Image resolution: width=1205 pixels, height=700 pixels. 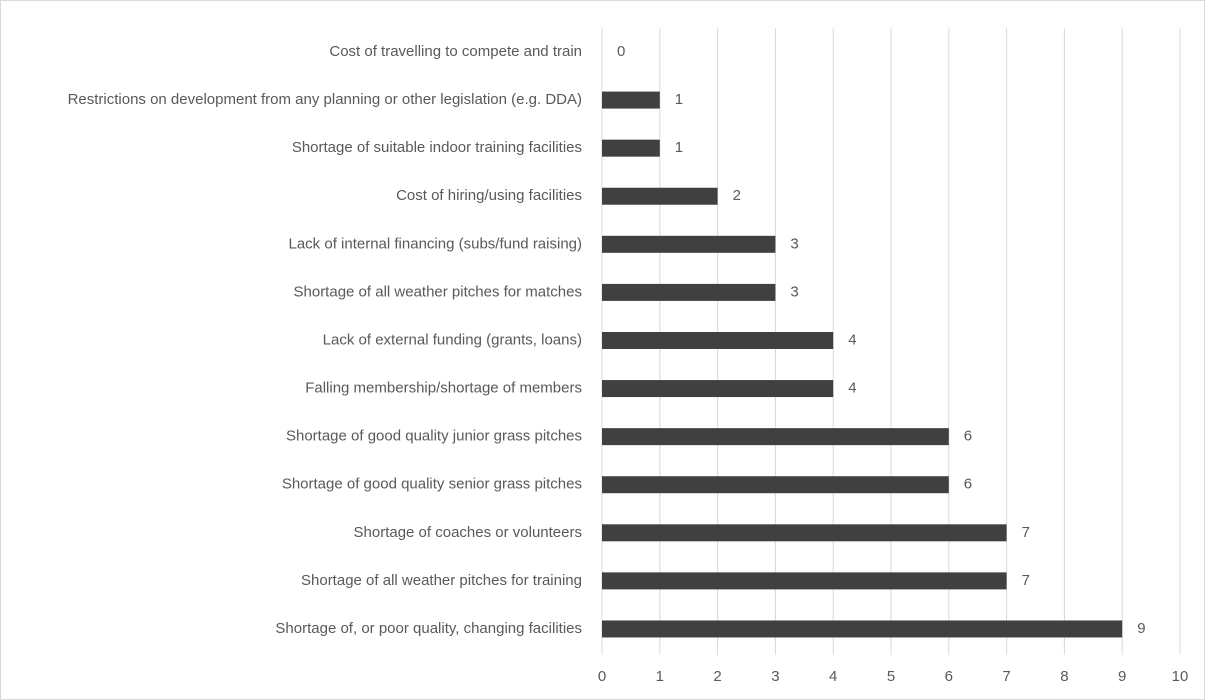 I want to click on data-label: 9, so click(x=1141, y=628).